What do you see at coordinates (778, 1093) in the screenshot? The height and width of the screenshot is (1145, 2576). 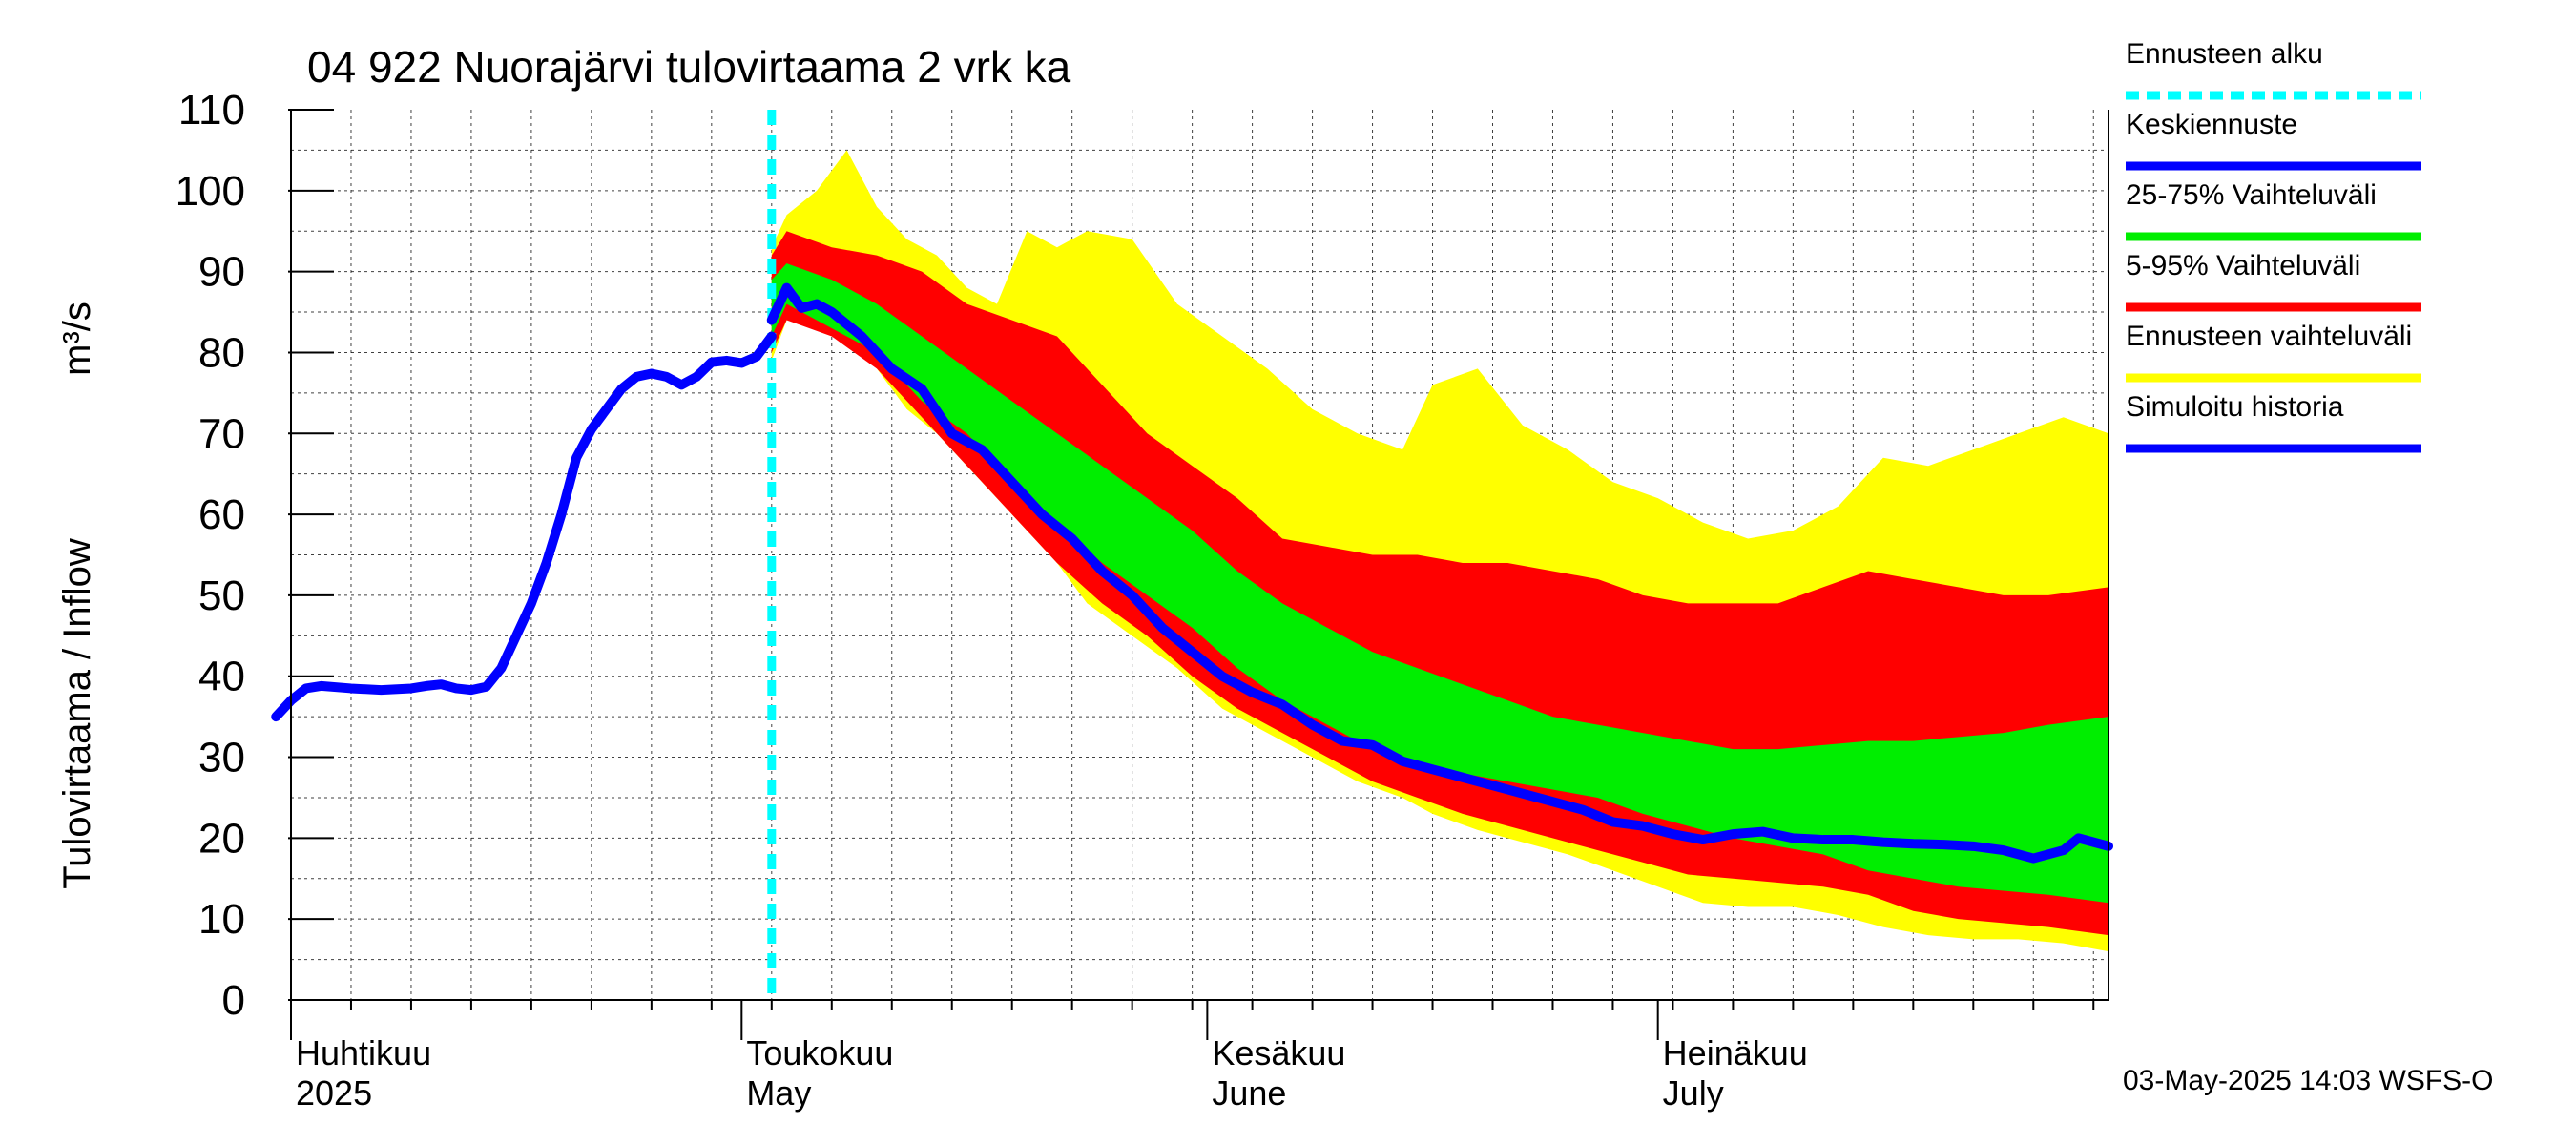 I see `x-month-sublabel: May` at bounding box center [778, 1093].